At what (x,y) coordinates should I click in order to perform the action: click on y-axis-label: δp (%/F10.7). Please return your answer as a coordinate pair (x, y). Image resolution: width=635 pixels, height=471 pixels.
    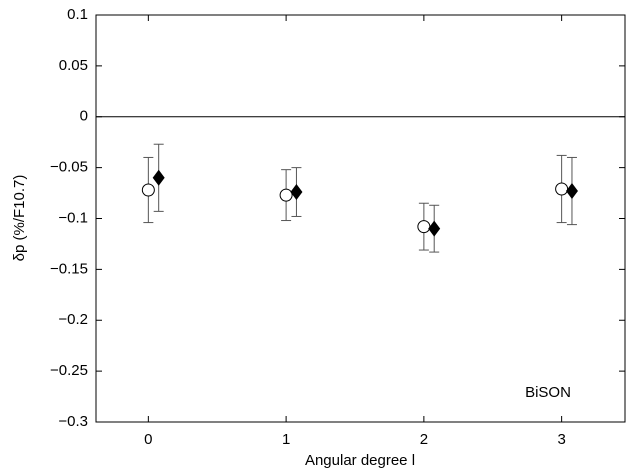
    Looking at the image, I should click on (19, 218).